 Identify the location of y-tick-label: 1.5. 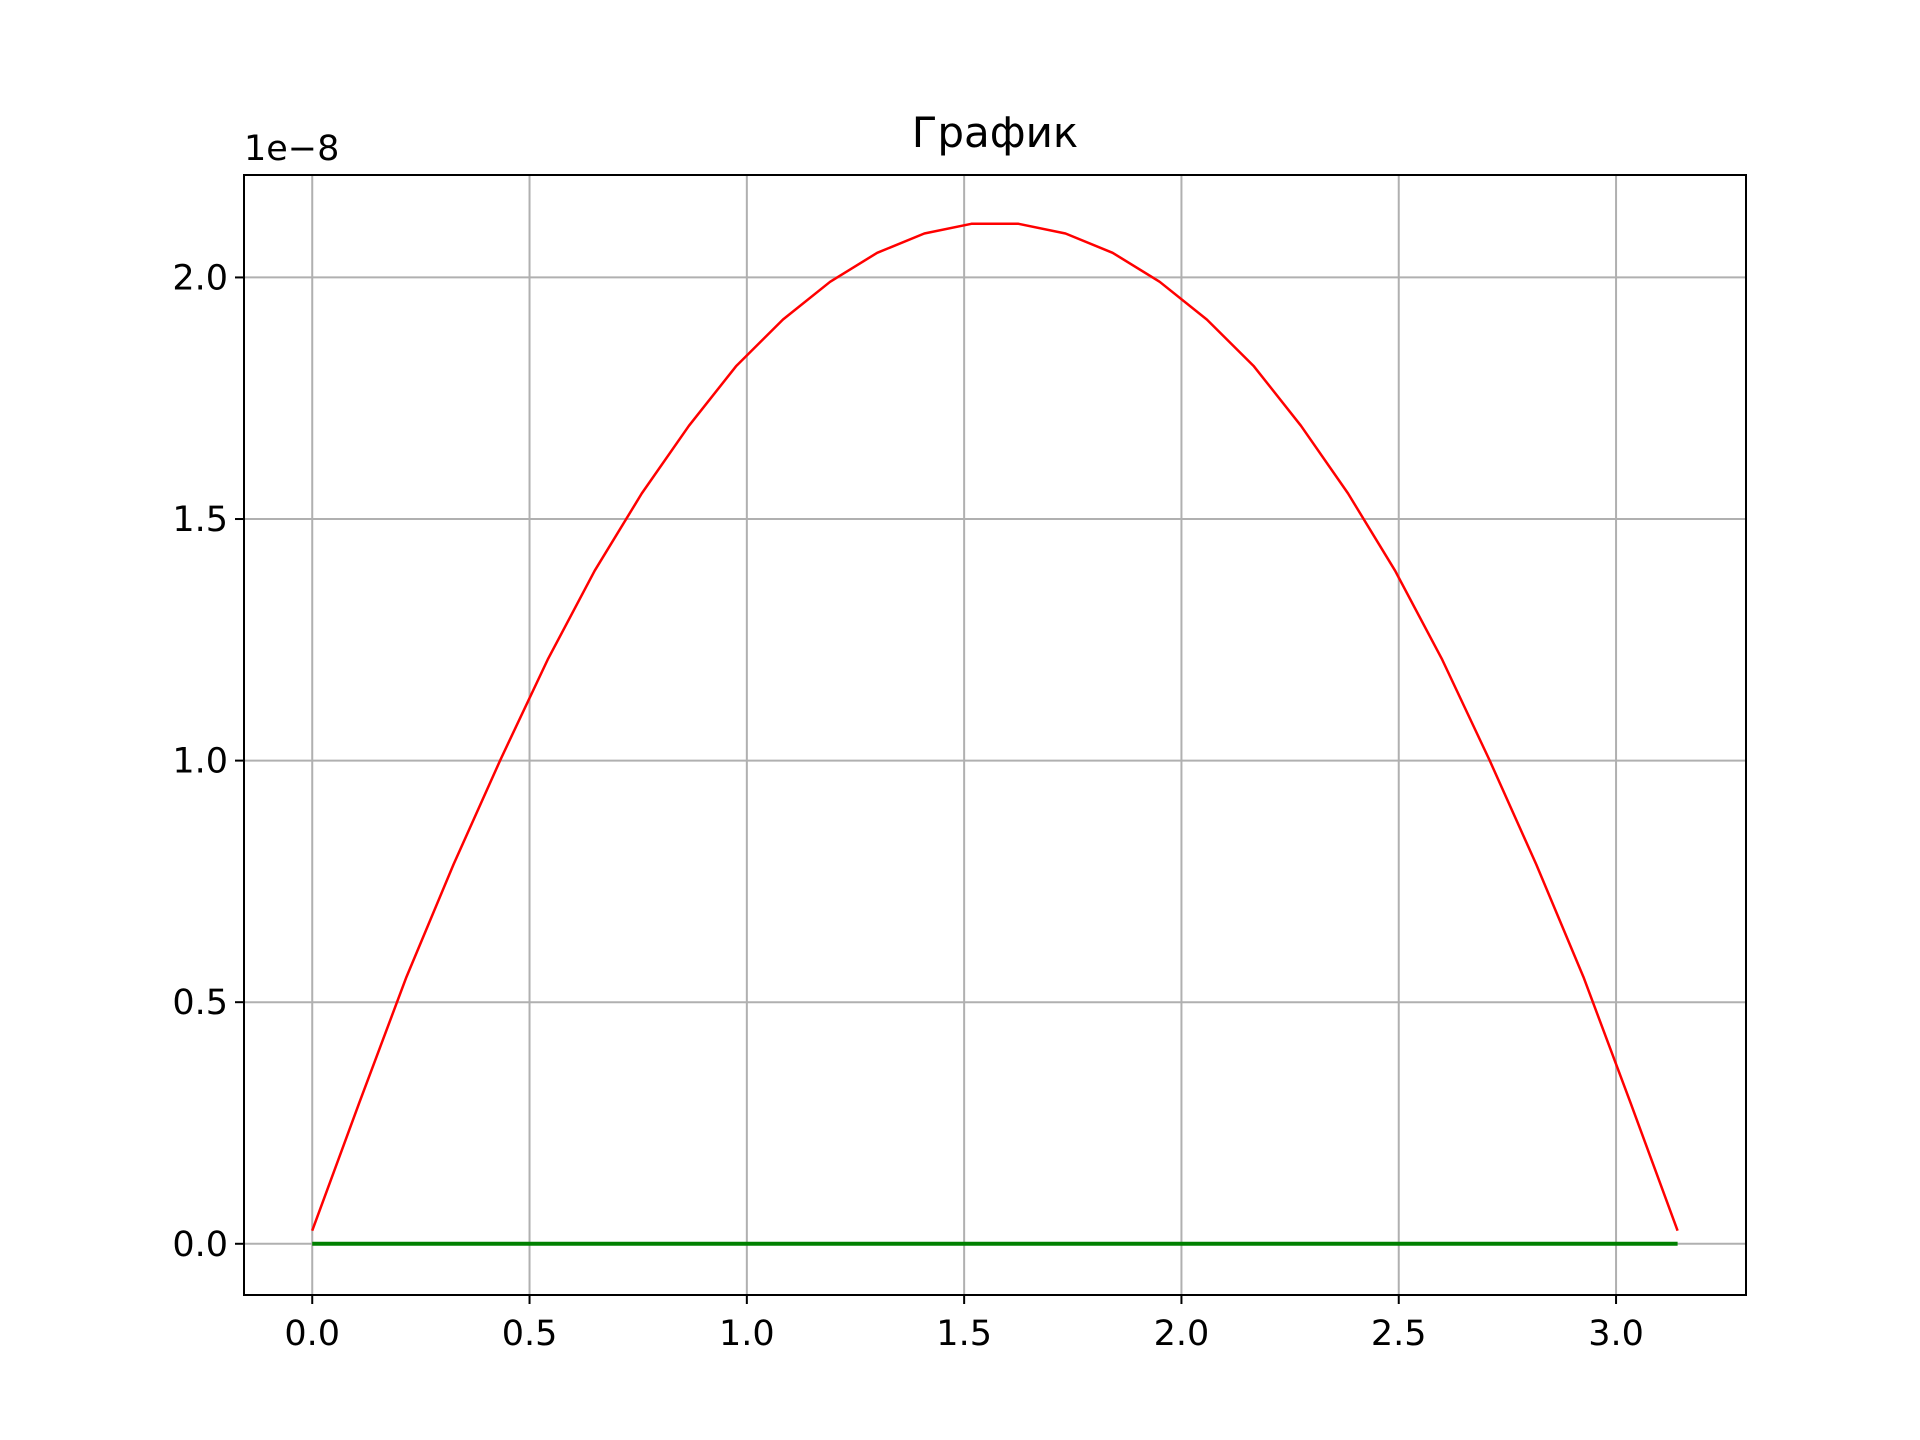
(200, 520).